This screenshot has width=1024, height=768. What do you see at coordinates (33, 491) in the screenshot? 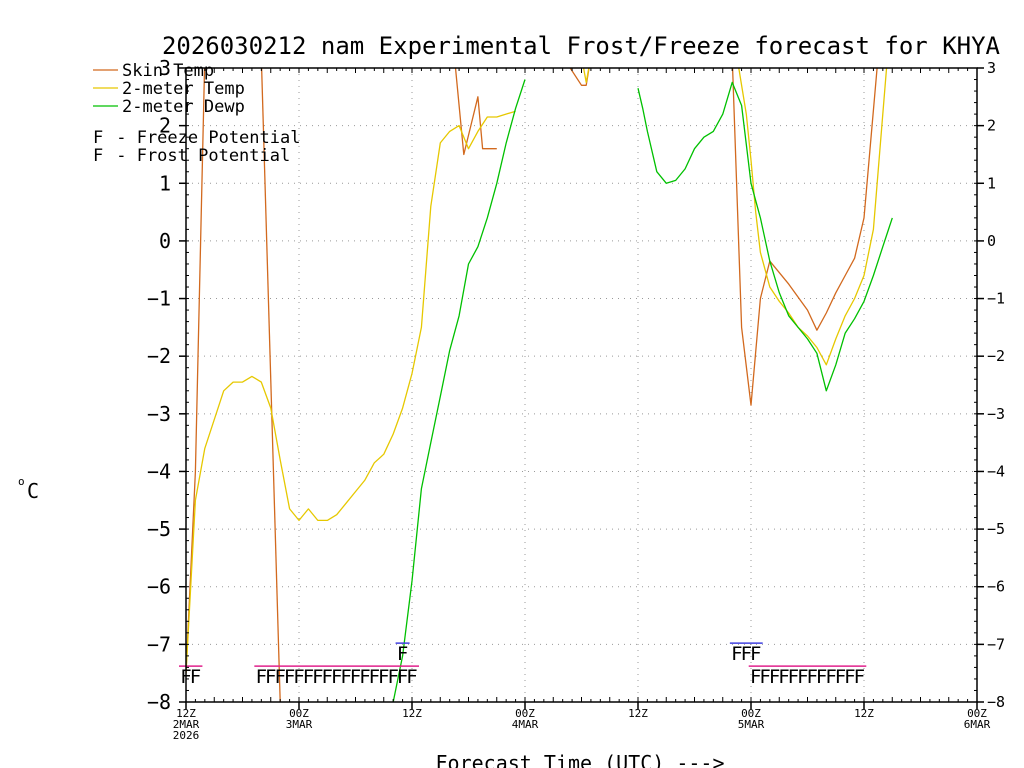
I see `y-axis-label-unit: C` at bounding box center [33, 491].